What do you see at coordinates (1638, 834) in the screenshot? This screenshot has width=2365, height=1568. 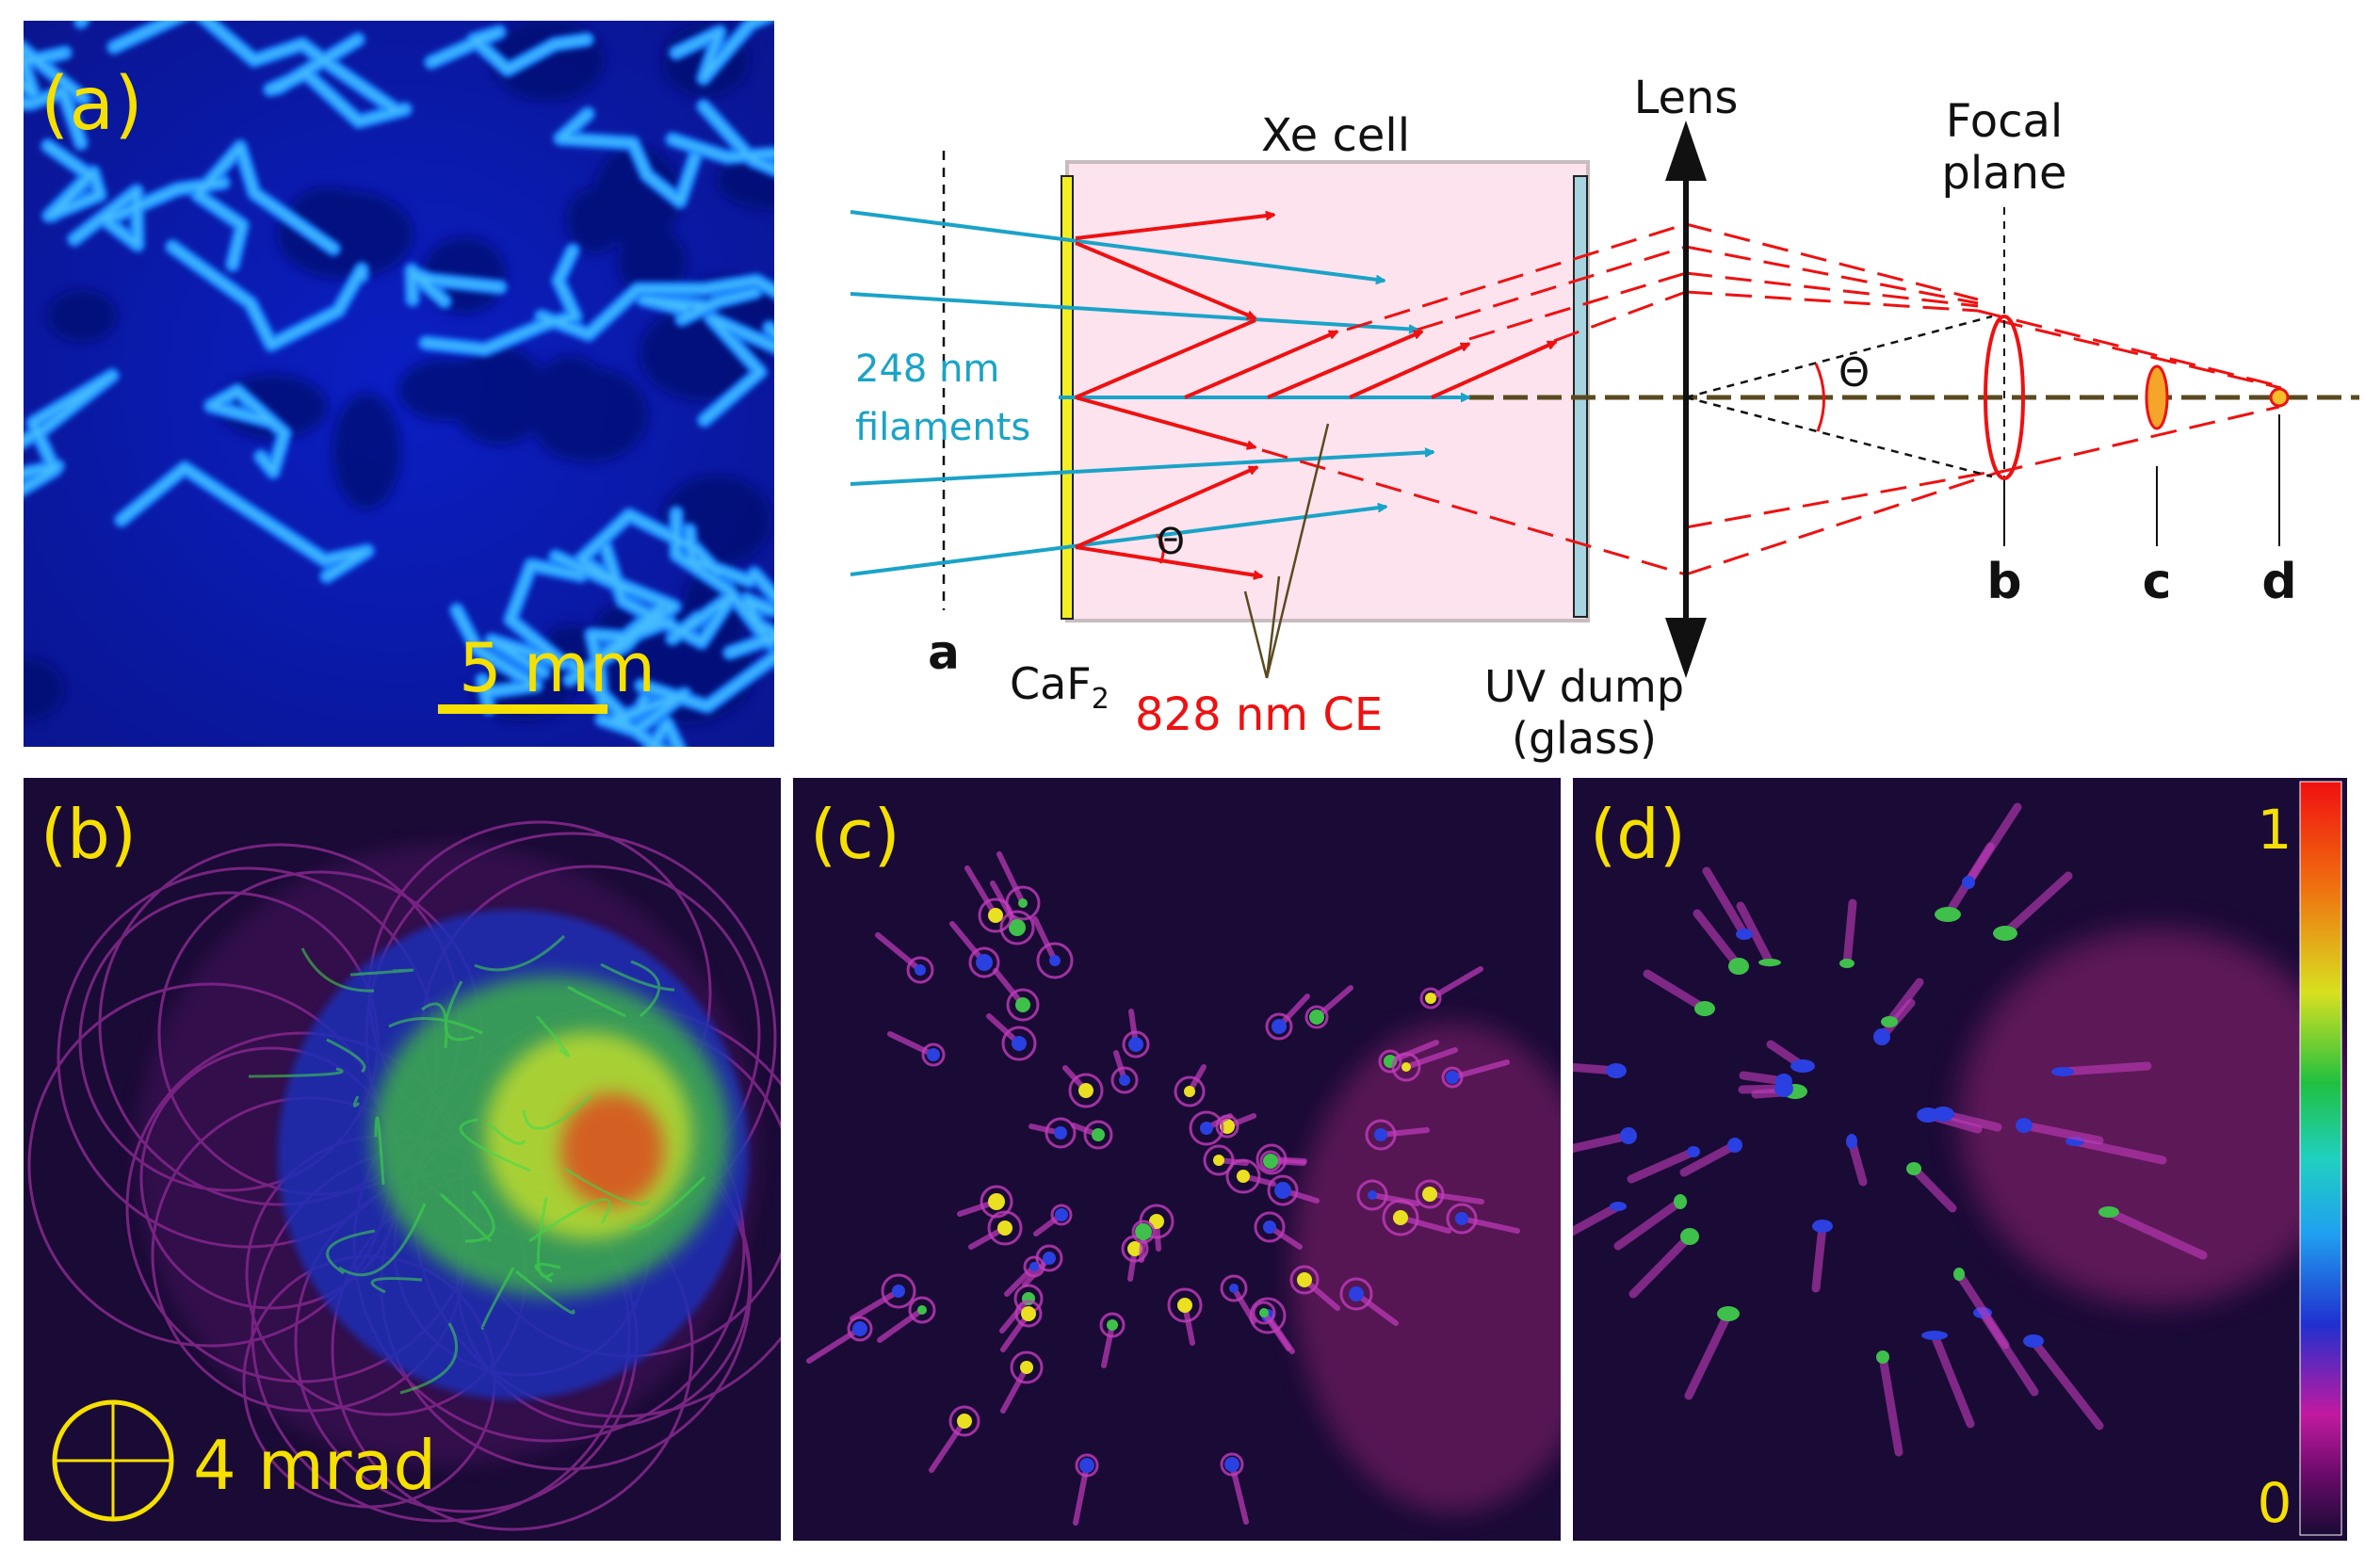 I see `panel-d-label: (d)` at bounding box center [1638, 834].